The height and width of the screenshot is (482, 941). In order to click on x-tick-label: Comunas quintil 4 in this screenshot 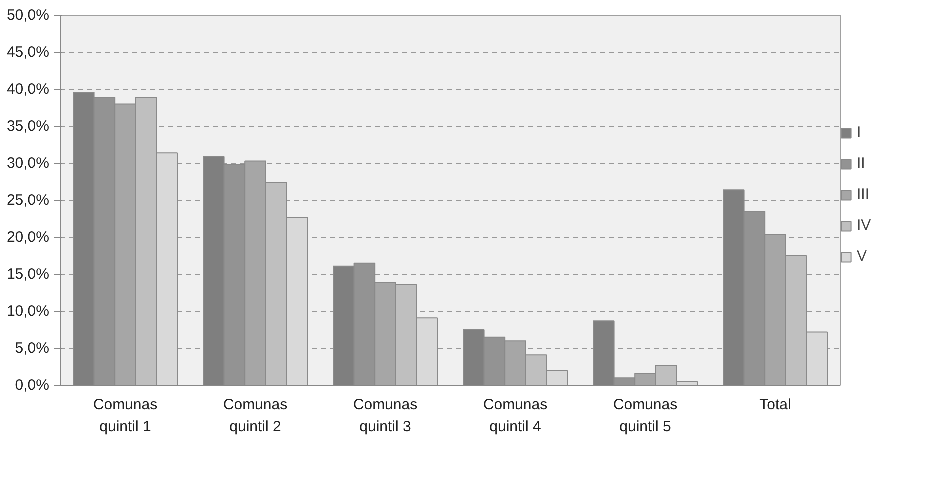, I will do `click(515, 416)`.